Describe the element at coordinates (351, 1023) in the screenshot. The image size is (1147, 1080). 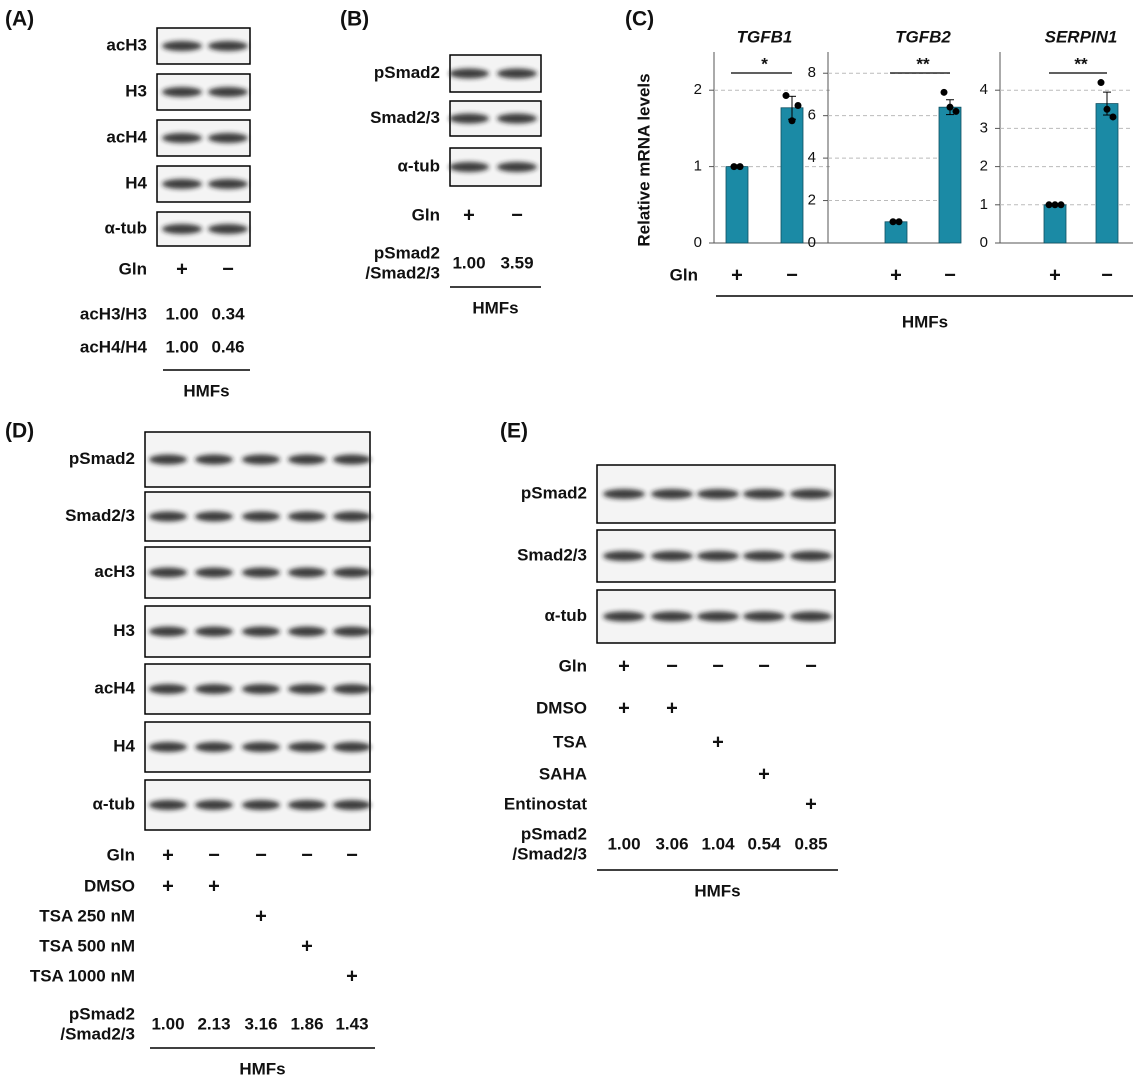
I see `ratio-value: 1.43` at that location.